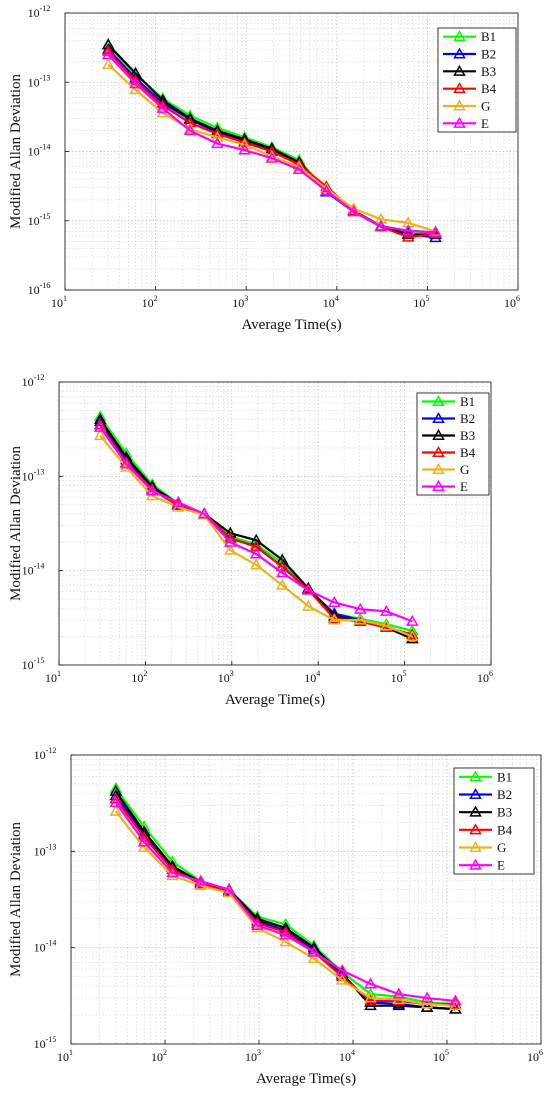 Image resolution: width=550 pixels, height=1093 pixels. I want to click on x-tick-label: 10², so click(150, 302).